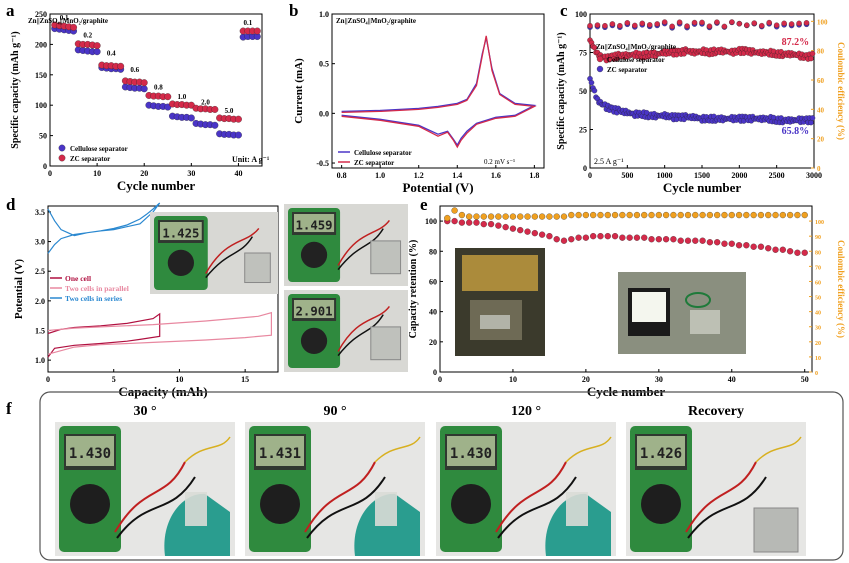  Describe the element at coordinates (636, 47) in the screenshot. I see `legend-title-c: Zn||ZnSO₄||MnO₂/graphite` at that location.